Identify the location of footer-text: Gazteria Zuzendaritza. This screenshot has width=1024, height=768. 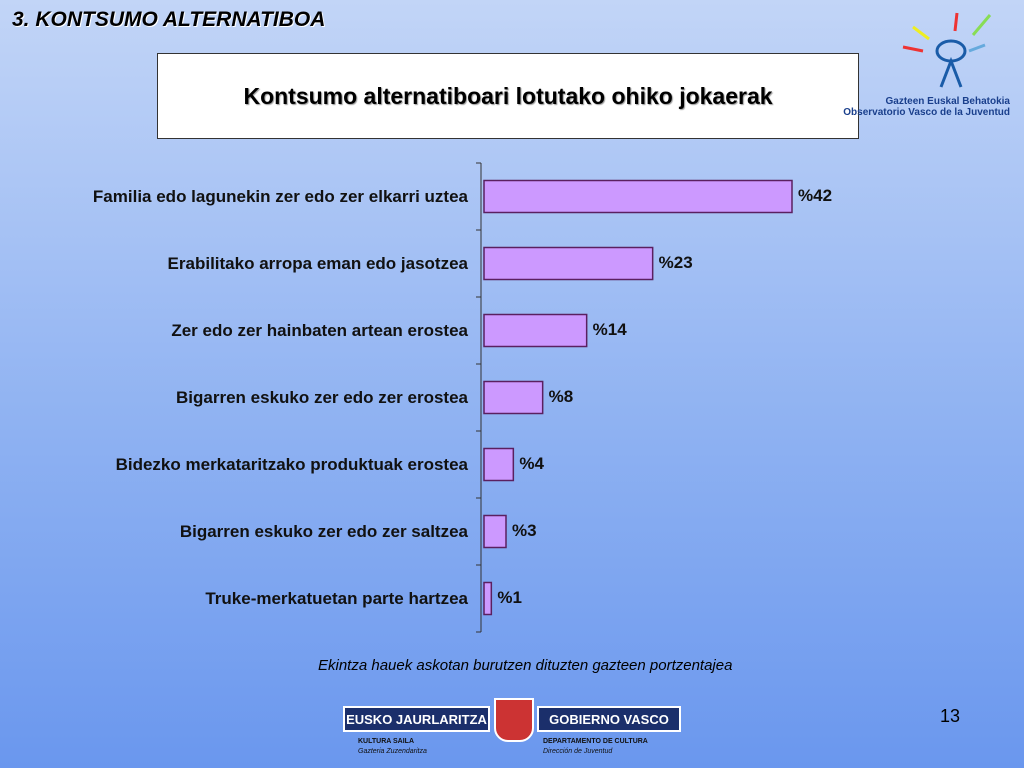
(392, 751).